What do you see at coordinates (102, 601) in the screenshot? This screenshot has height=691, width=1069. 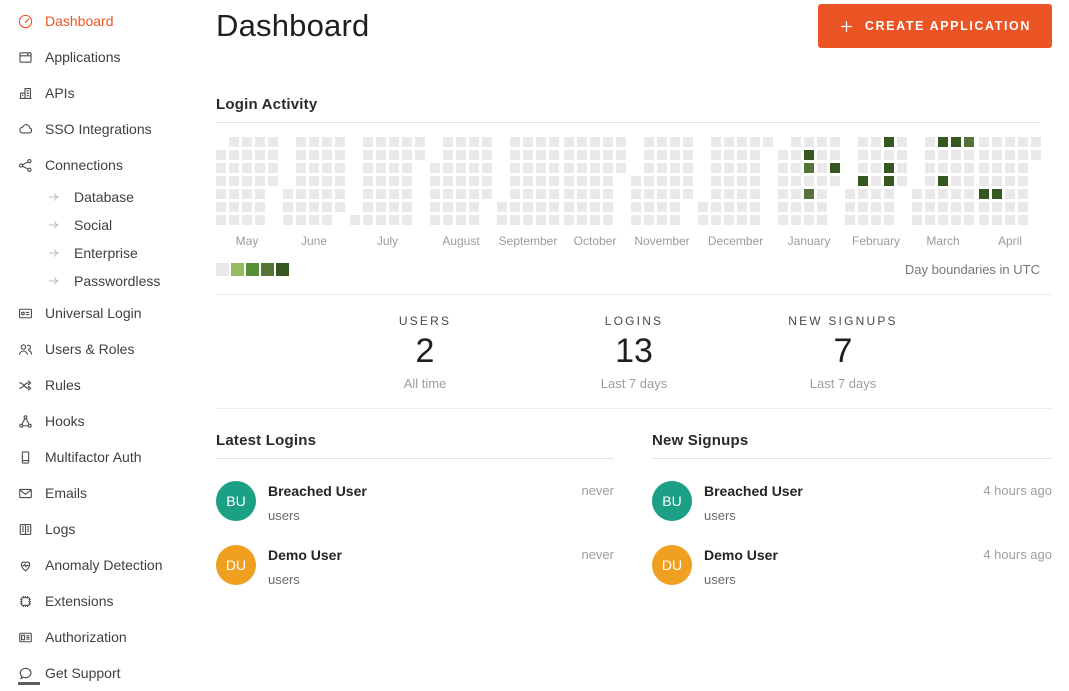 I see `sidebar-item-extensions: Extensions` at bounding box center [102, 601].